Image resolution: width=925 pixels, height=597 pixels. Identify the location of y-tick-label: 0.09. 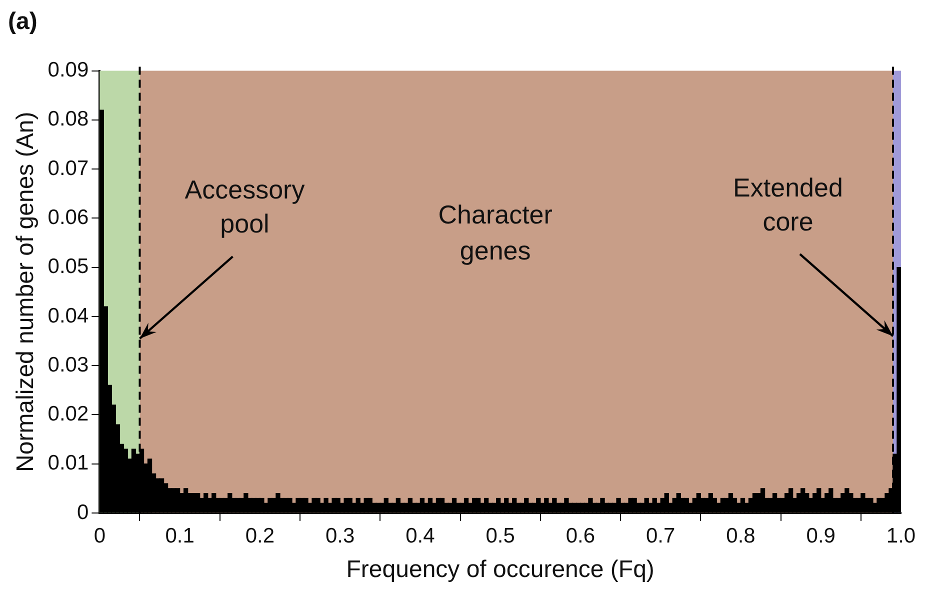
(68, 70).